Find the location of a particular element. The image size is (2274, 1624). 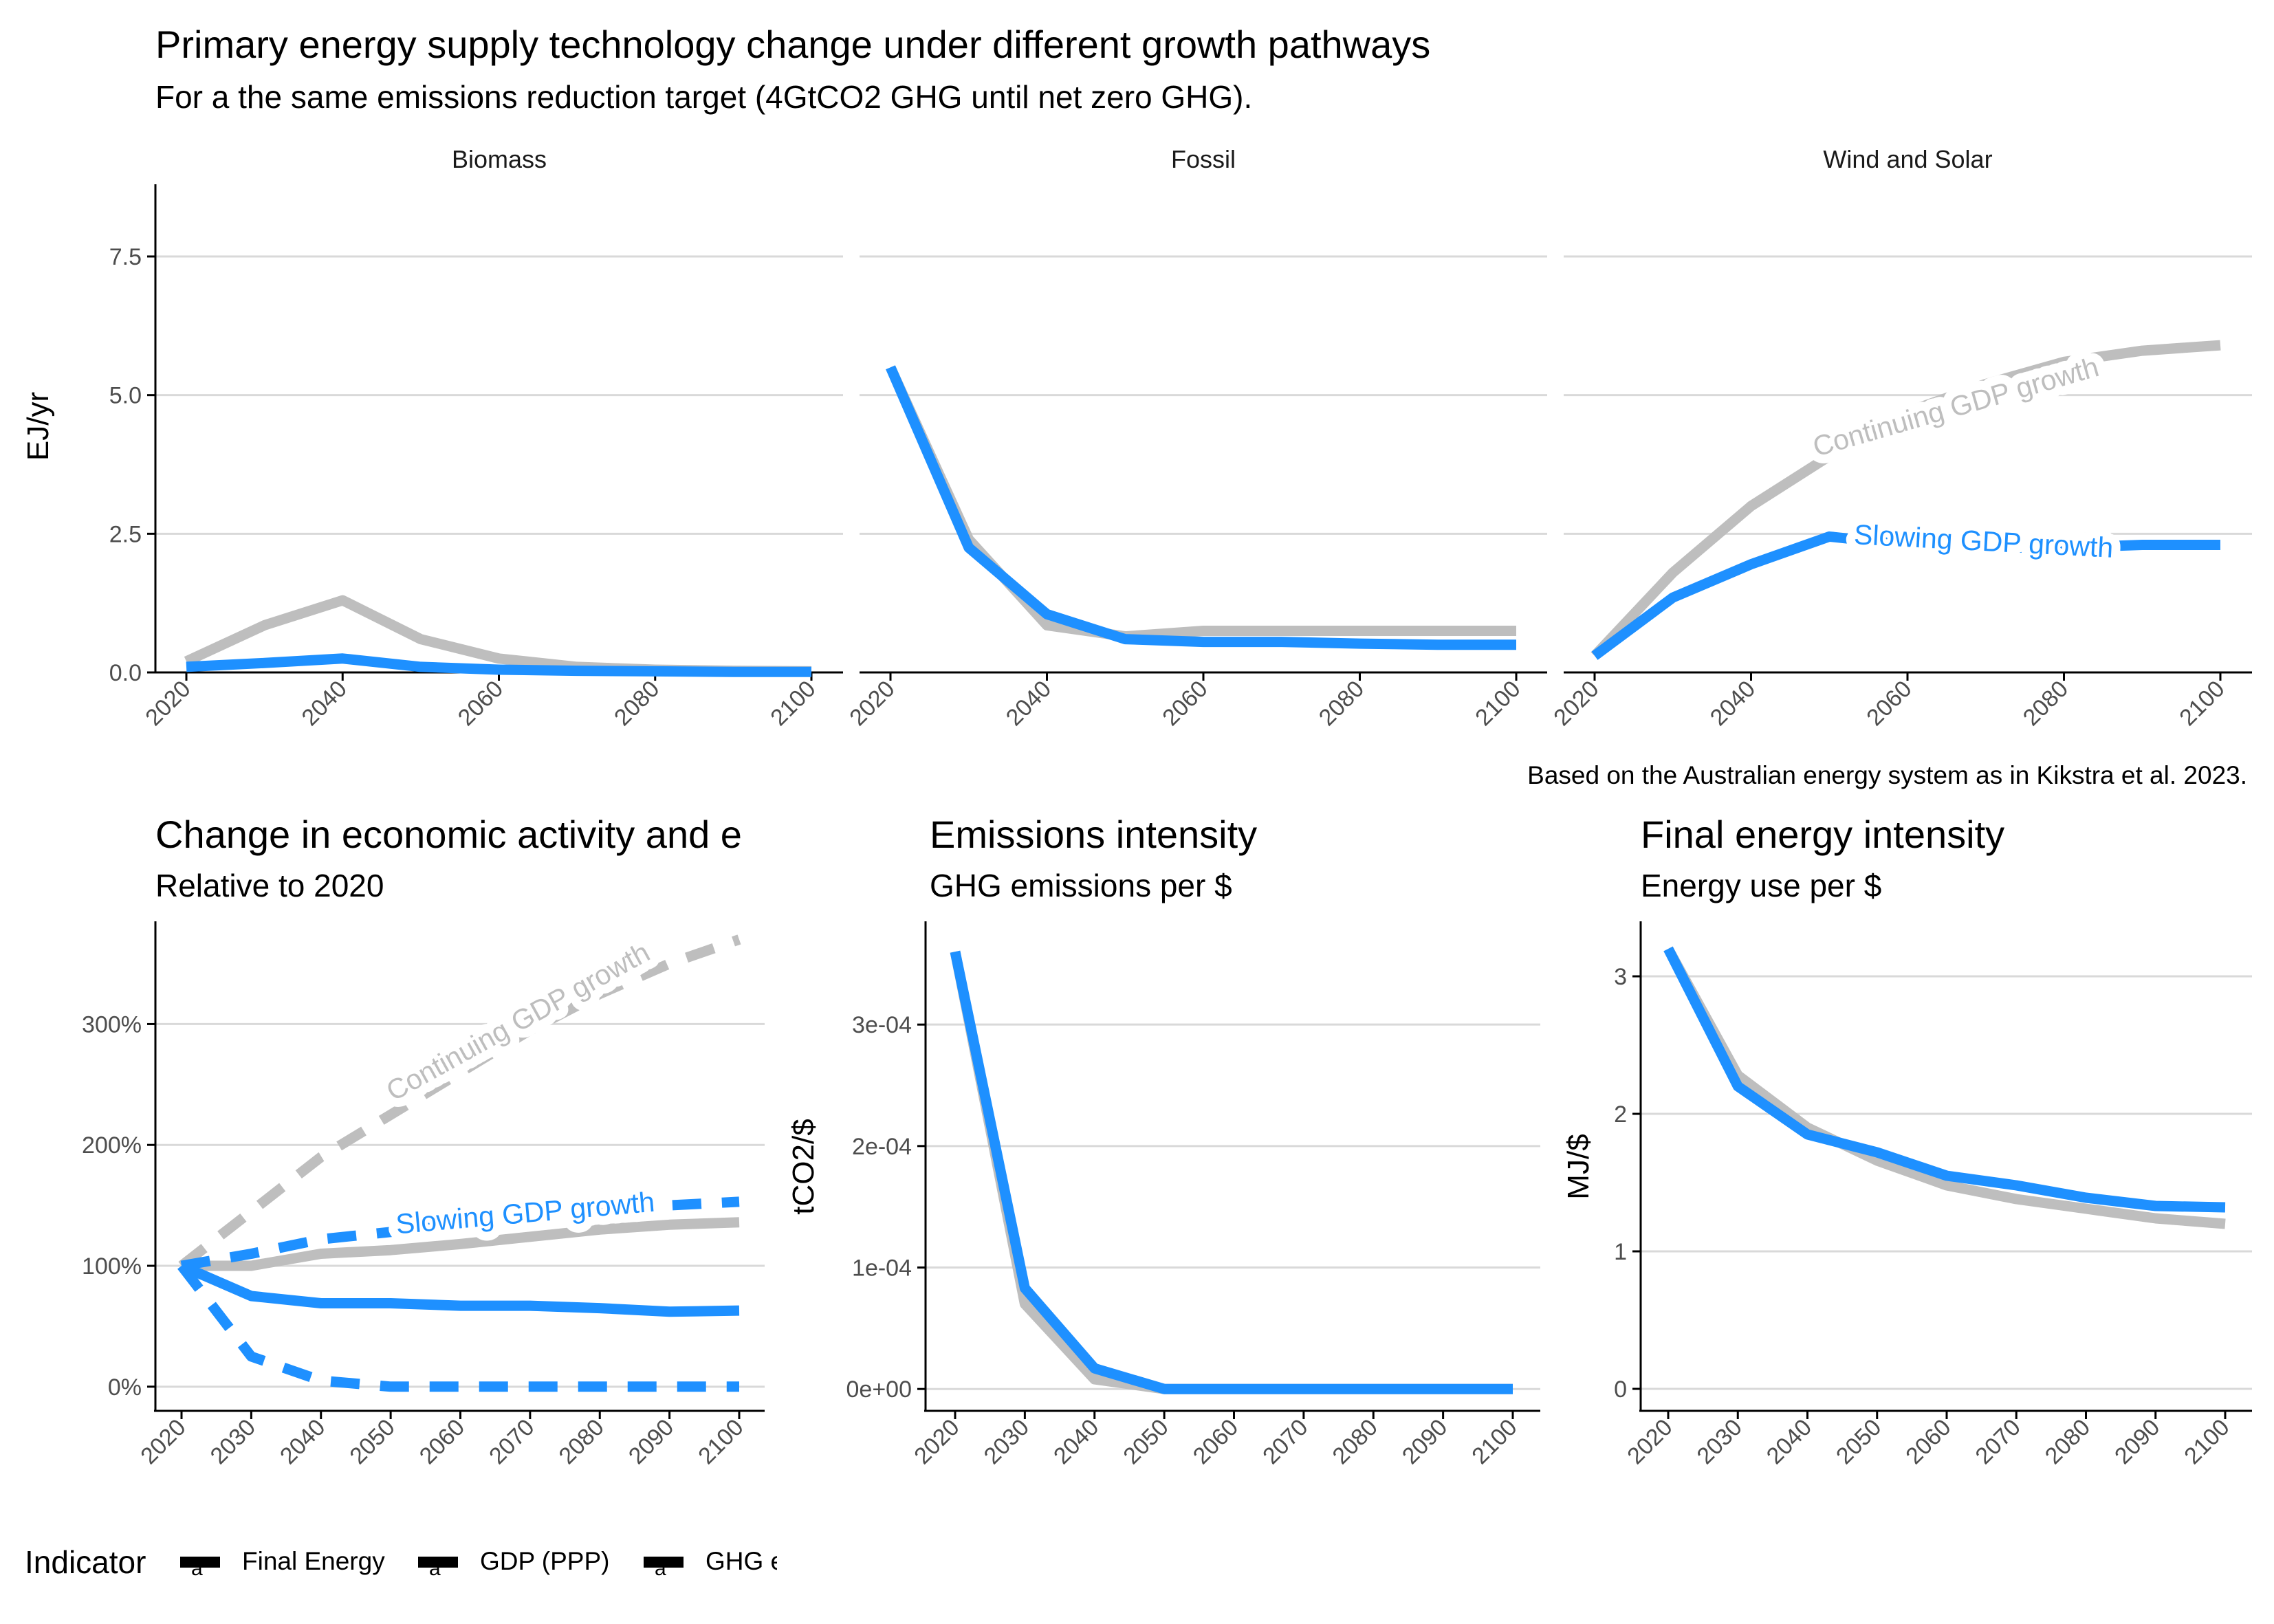

facet-fossil: Fossil 2020 2040 2060 2080 2100 is located at coordinates (1195, 438).